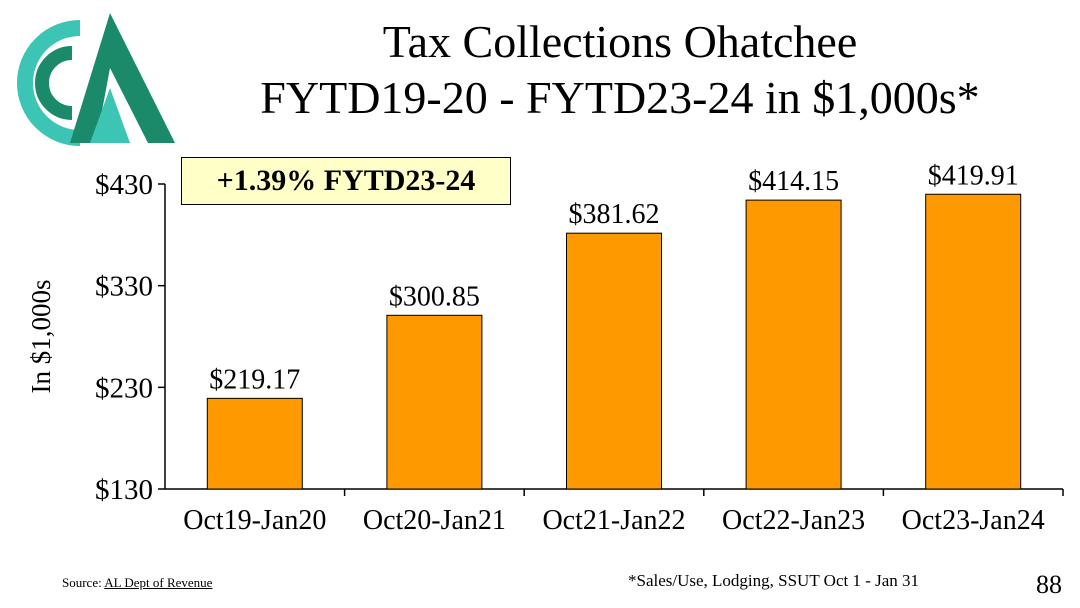  I want to click on logo-arc-outer, so click(49, 83).